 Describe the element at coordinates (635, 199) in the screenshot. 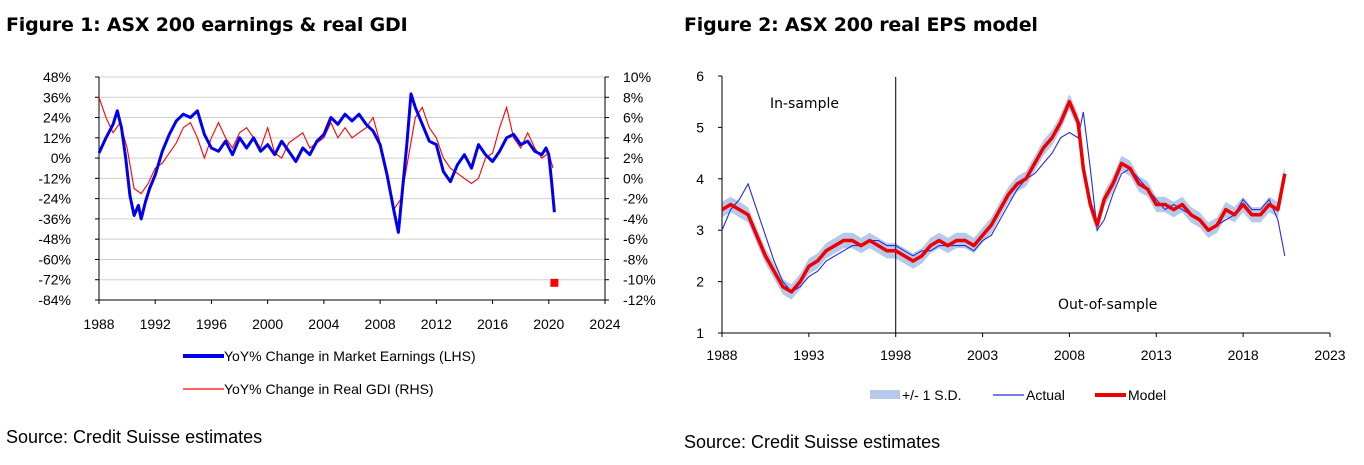

I see `y-tick-label-right: -2%` at that location.